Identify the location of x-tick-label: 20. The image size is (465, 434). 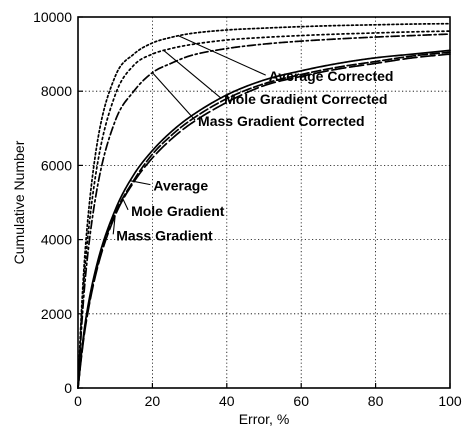
(153, 401).